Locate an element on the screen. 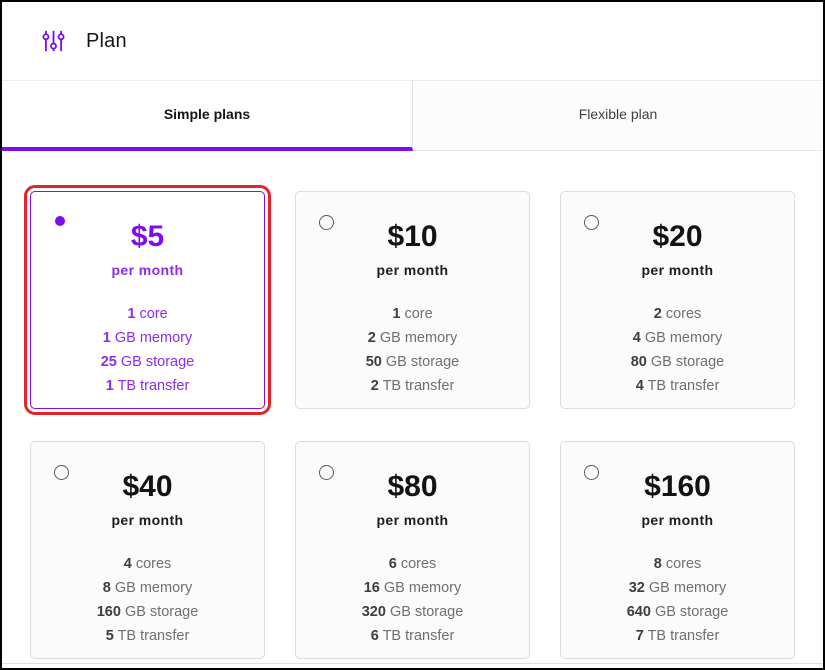  plan-feature: 4 TB transfer is located at coordinates (677, 386).